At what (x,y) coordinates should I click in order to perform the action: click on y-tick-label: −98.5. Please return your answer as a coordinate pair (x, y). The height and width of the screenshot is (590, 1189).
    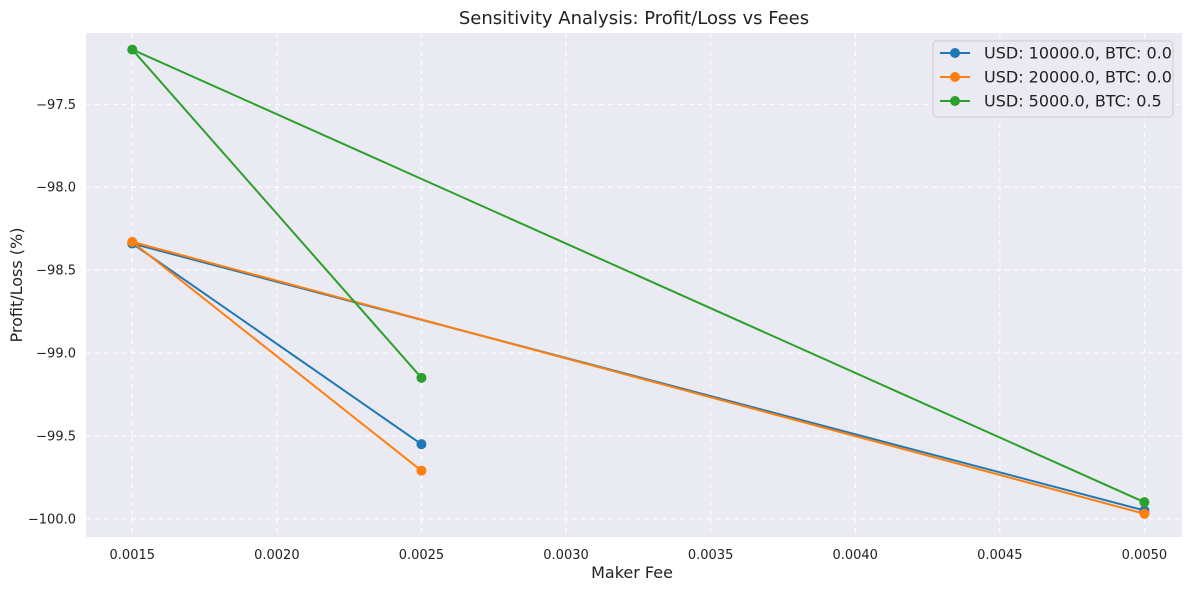
    Looking at the image, I should click on (56, 271).